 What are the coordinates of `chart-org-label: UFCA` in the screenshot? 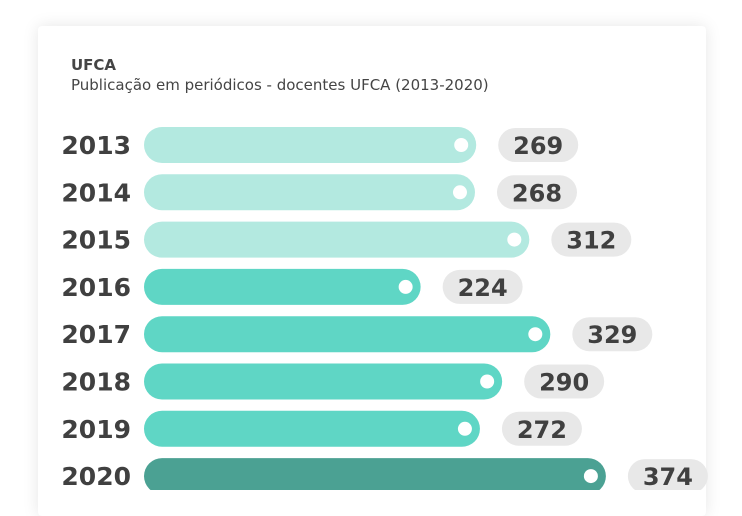 It's located at (94, 65).